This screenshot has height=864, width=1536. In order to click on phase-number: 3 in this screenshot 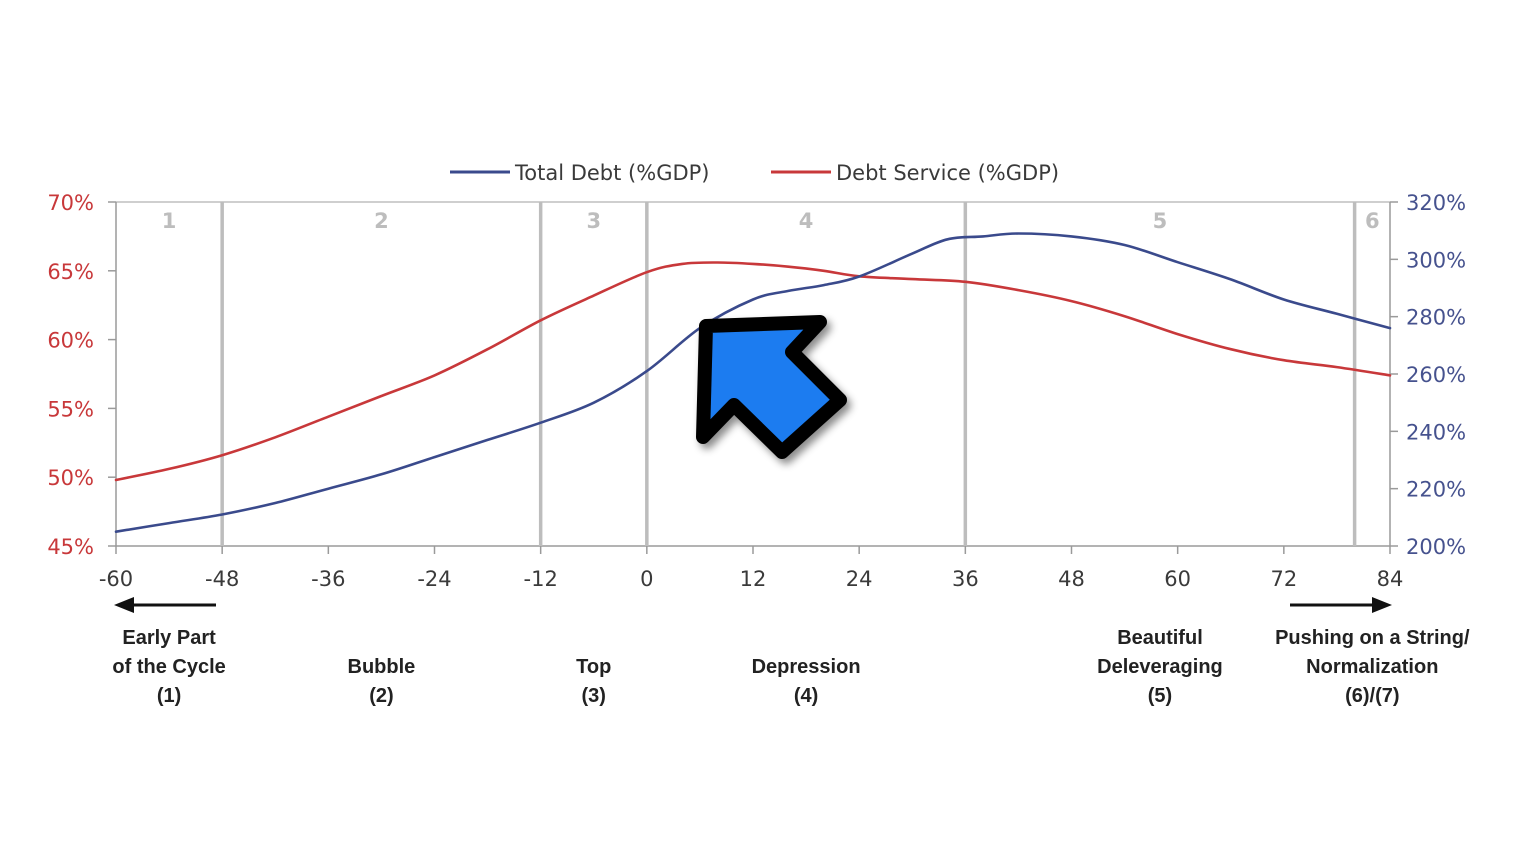, I will do `click(593, 221)`.